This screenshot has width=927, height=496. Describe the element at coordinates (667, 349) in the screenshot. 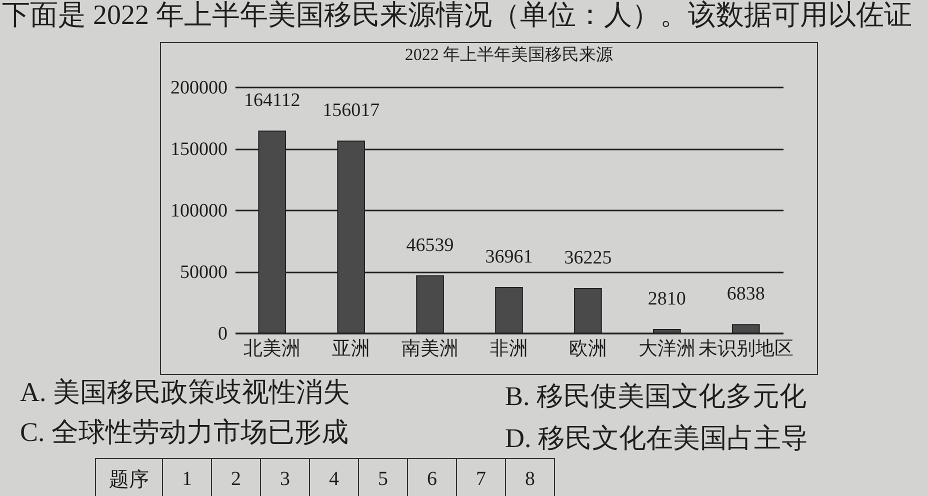

I see `x-tick-label: 大洋洲` at that location.